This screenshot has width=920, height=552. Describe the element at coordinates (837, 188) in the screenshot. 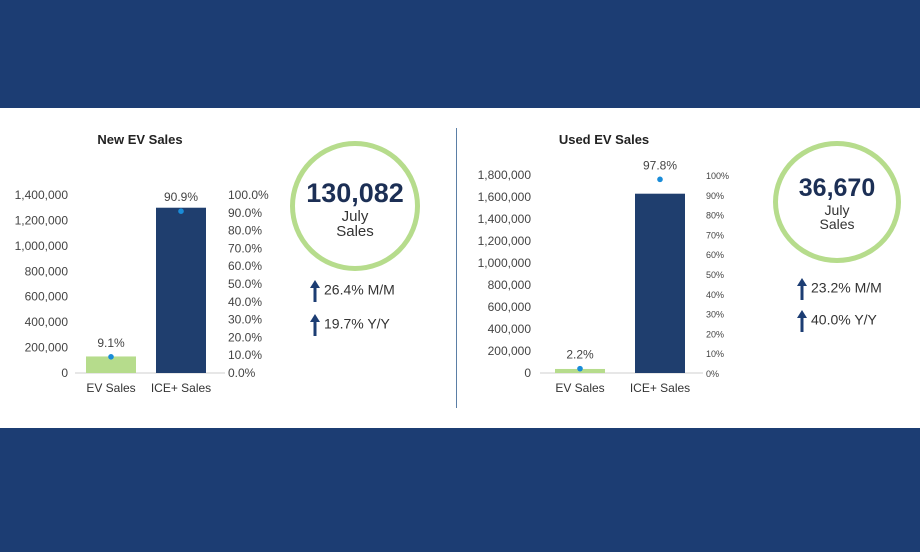

I see `kpi-value-used: 36,670` at that location.